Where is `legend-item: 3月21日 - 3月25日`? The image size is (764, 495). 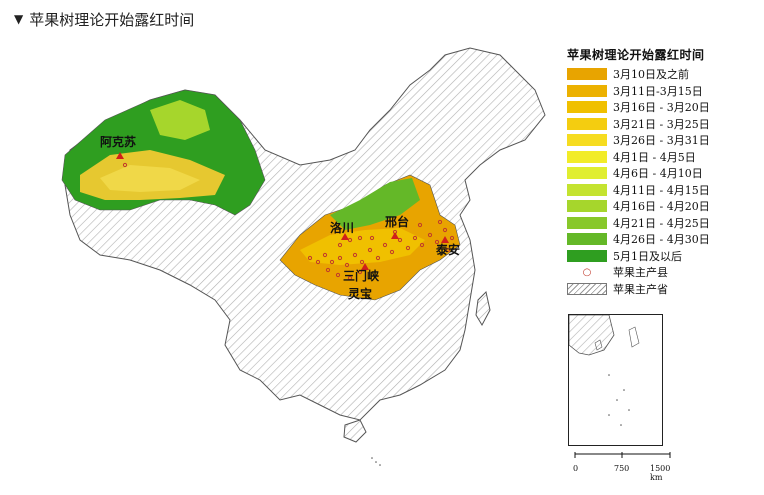
legend-item: 3月21日 - 3月25日 is located at coordinates (662, 124).